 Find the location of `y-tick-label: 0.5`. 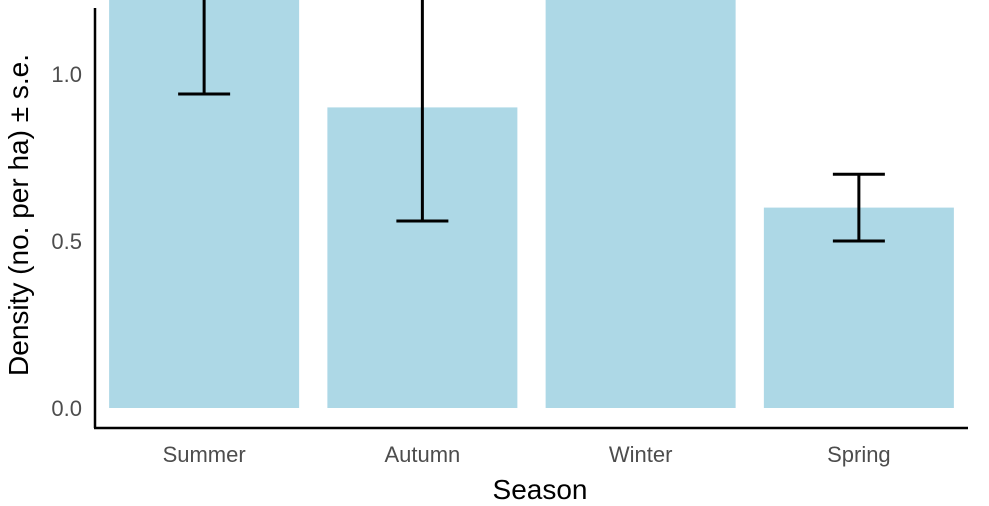

y-tick-label: 0.5 is located at coordinates (66, 241).